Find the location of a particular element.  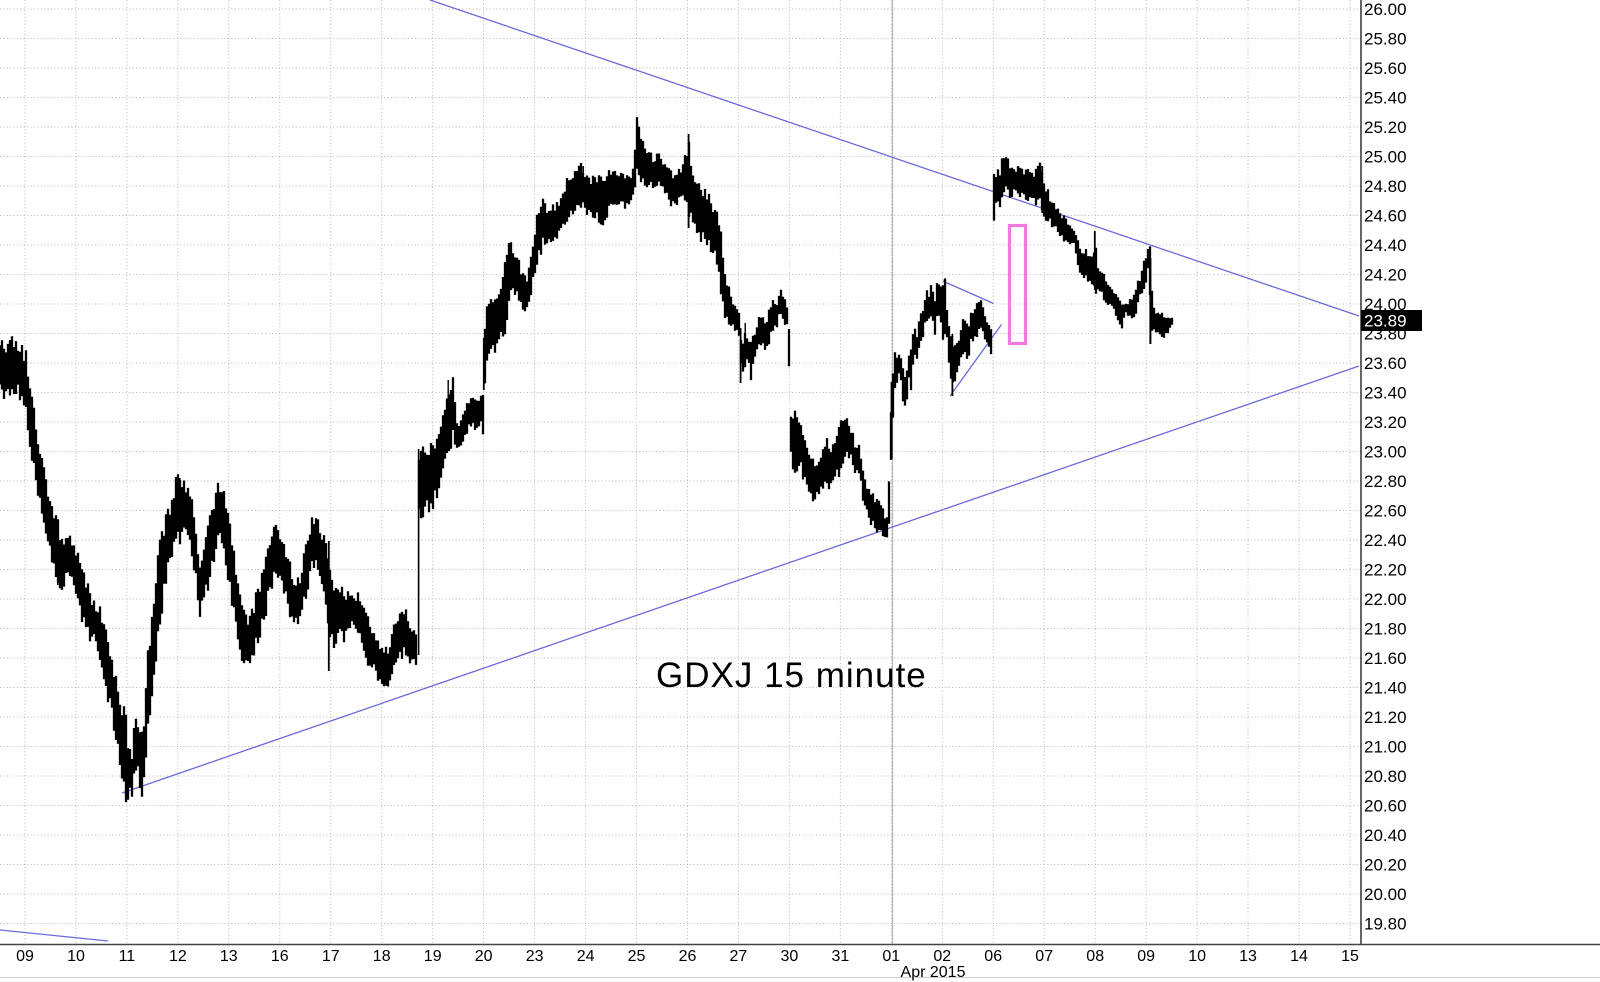

svg-text: 20.00 is located at coordinates (1385, 894).